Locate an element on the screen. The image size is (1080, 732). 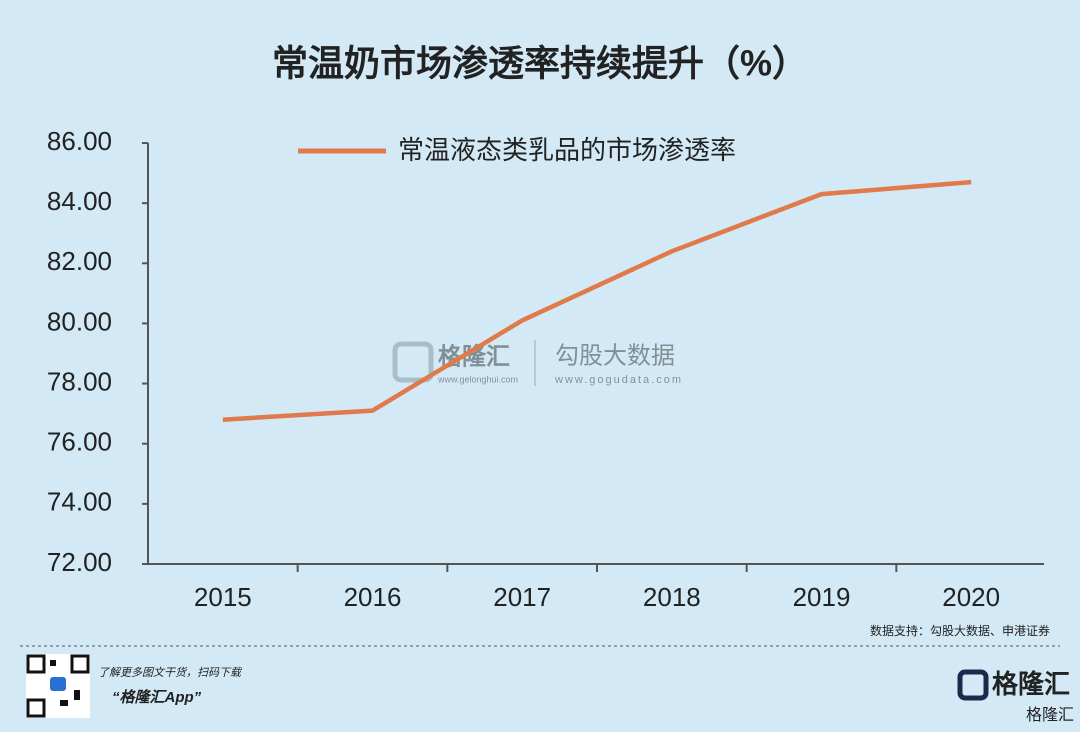
x-tick-label: 2016 is located at coordinates (373, 597).